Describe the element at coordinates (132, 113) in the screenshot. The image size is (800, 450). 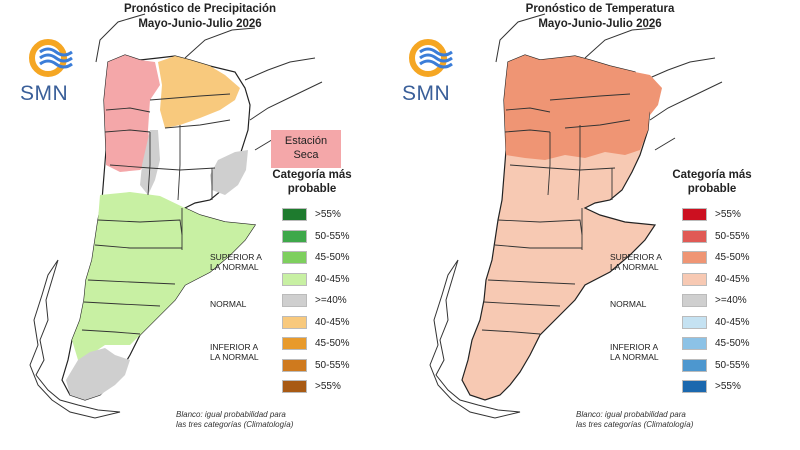
I see `pink-region-dry-season` at that location.